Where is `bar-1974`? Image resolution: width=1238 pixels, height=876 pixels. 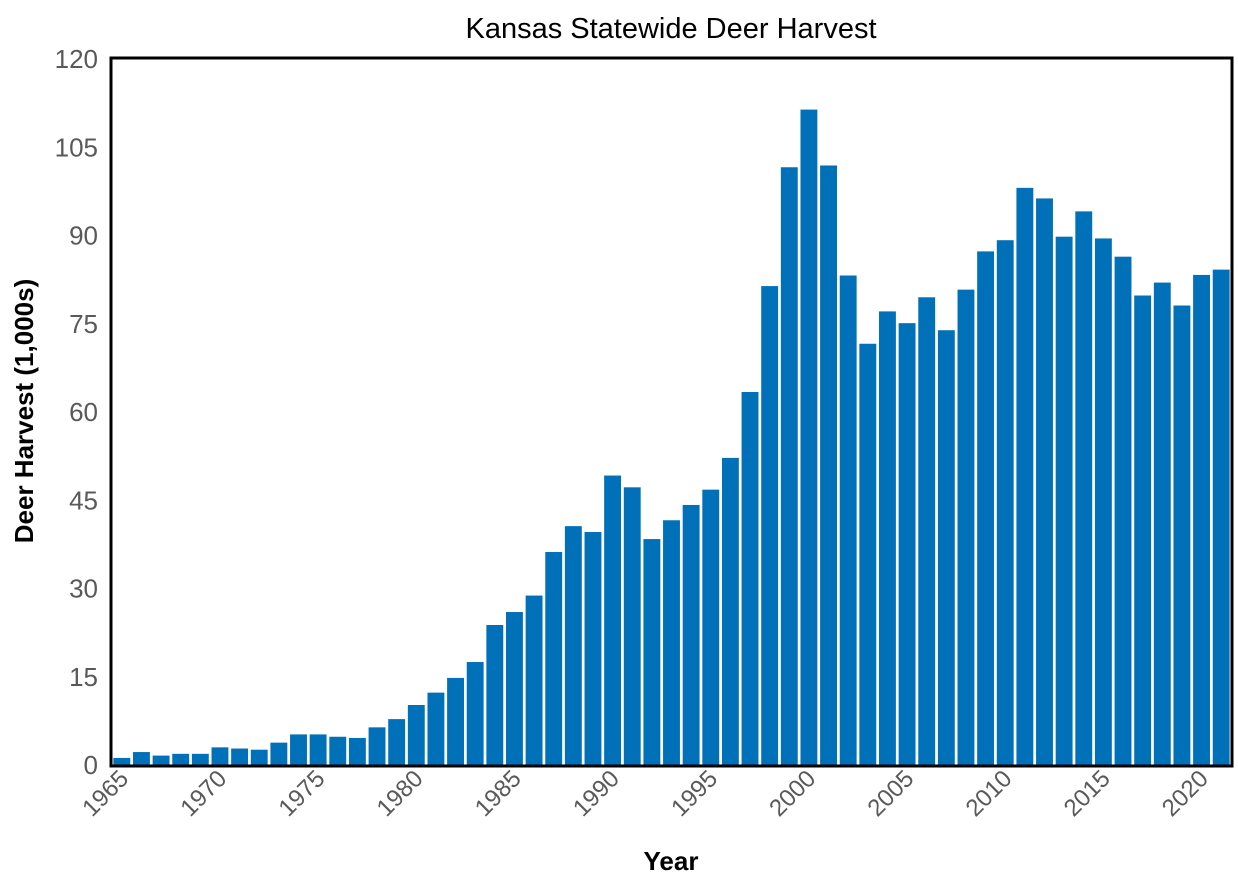
bar-1974 is located at coordinates (298, 749).